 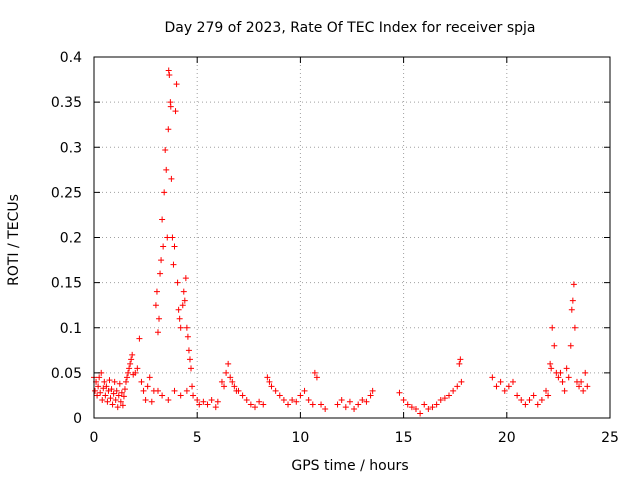 What do you see at coordinates (66, 103) in the screenshot?
I see `y-tick-label: 0.35` at bounding box center [66, 103].